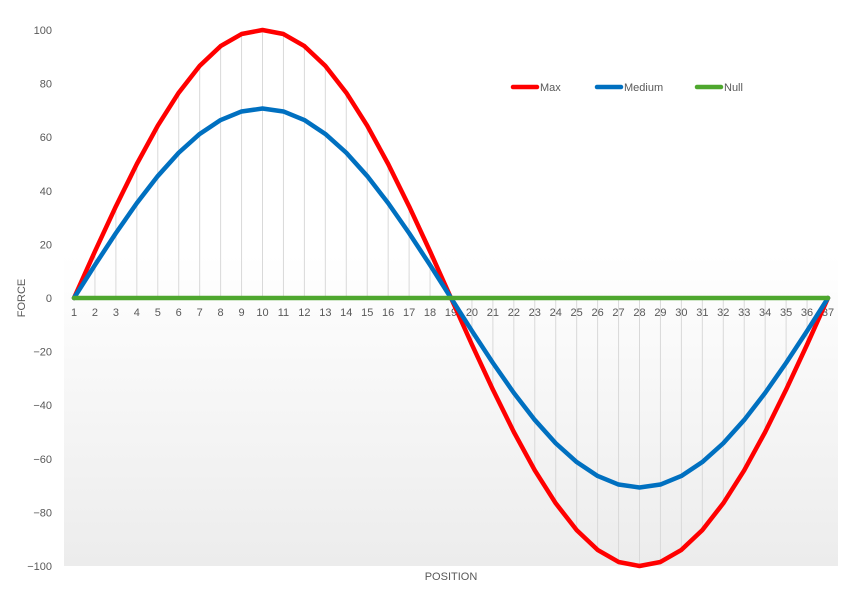 The image size is (867, 596). Describe the element at coordinates (137, 313) in the screenshot. I see `x-tick-label: 4` at that location.